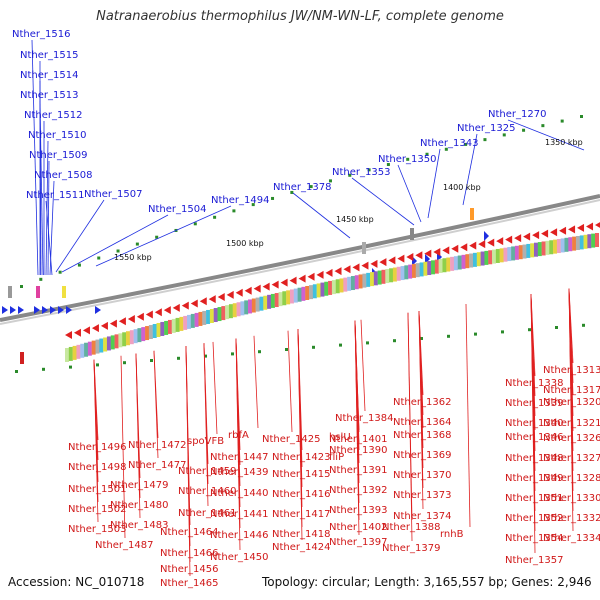 Image resolution: width=600 pixels, height=600 pixels. What do you see at coordinates (358, 527) in the screenshot?
I see `gene-label-bottom: Nther_1402` at bounding box center [358, 527].